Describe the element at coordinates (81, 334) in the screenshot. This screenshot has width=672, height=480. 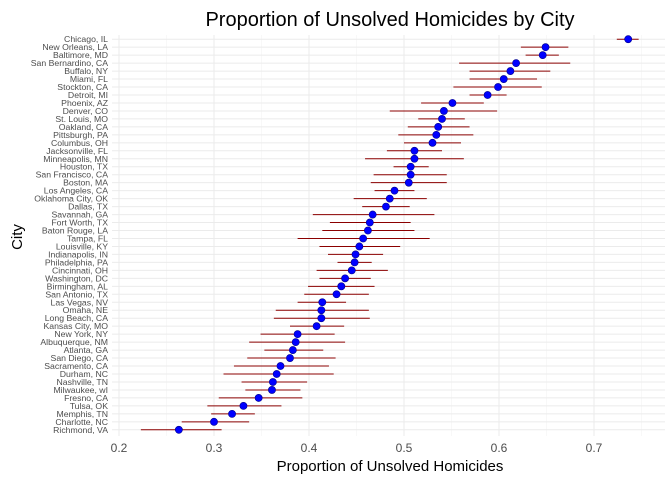
I see `y-tick-label: New York, NY` at that location.